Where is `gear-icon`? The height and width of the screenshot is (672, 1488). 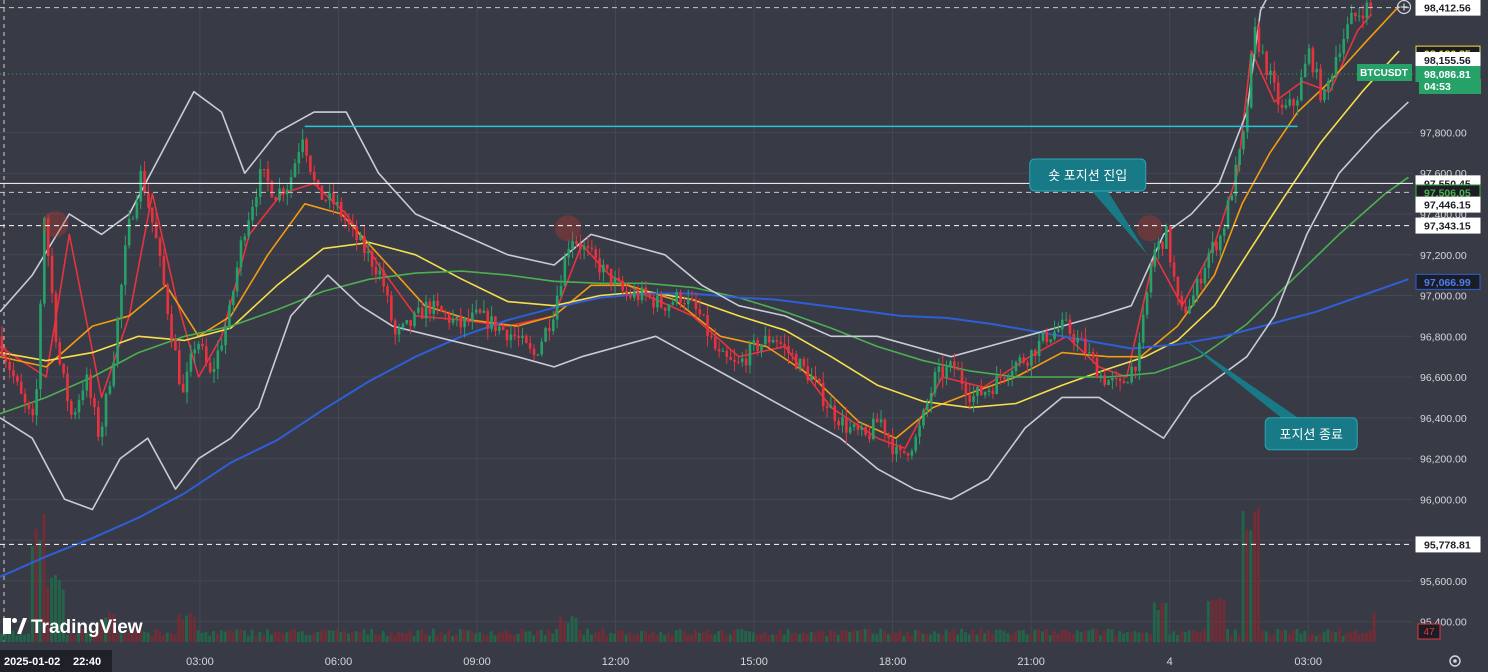
gear-icon is located at coordinates (1455, 661).